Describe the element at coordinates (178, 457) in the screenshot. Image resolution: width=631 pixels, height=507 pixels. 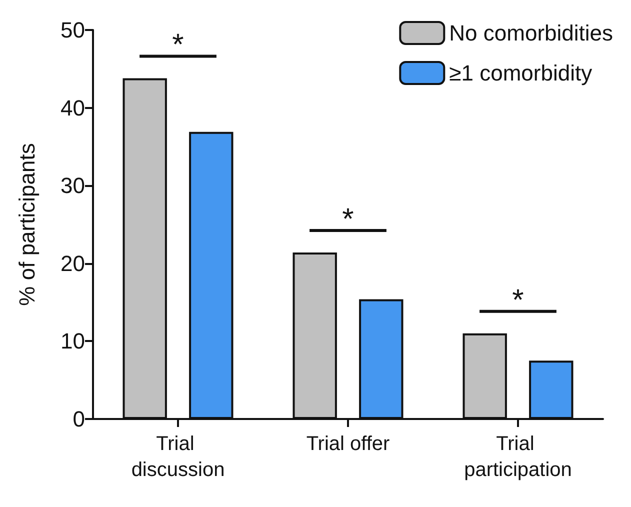
I see `x-tick-label: Trial discussion` at that location.